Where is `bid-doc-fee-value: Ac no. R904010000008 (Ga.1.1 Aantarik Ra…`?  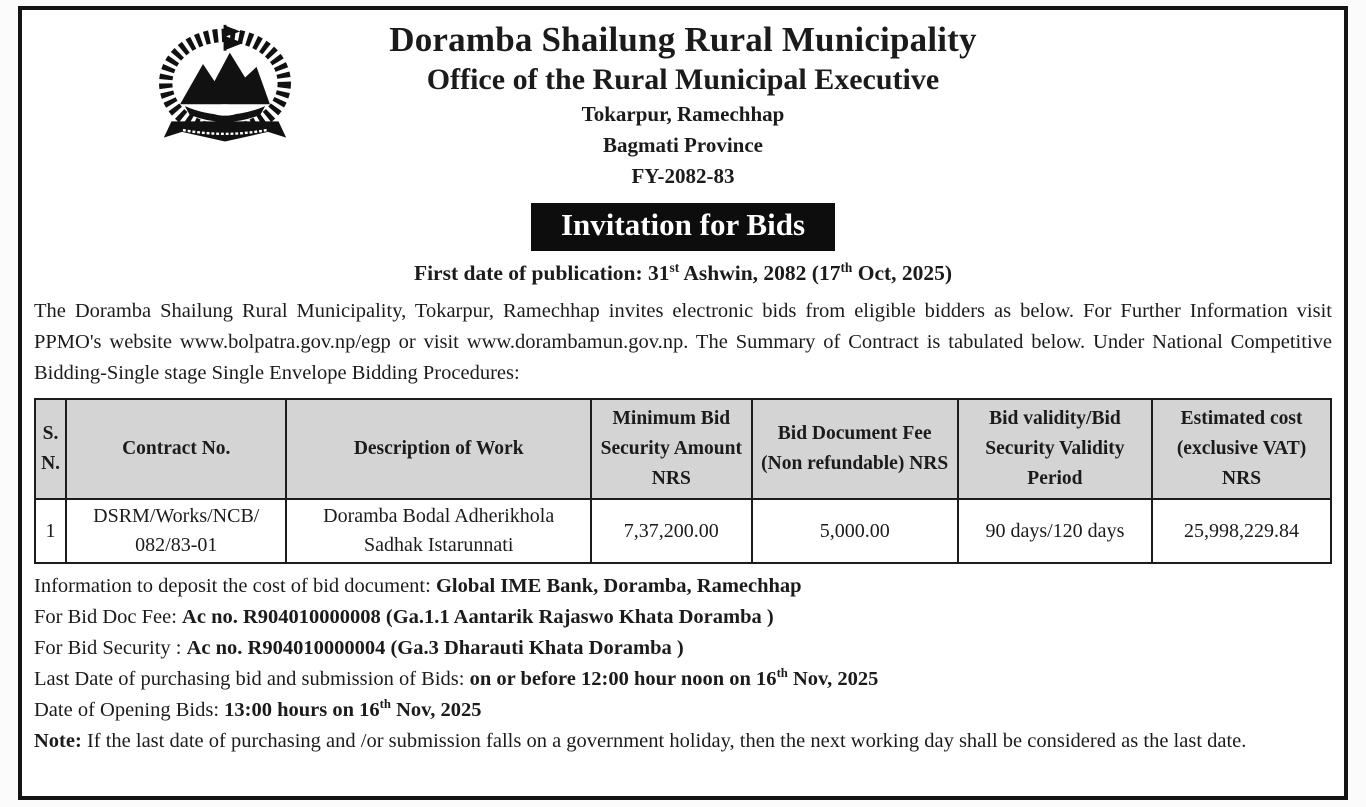 bid-doc-fee-value: Ac no. R904010000008 (Ga.1.1 Aantarik Ra… is located at coordinates (478, 617).